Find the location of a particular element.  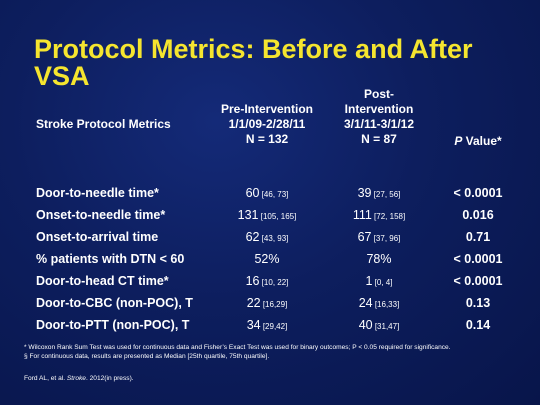

header-post-line: N = 87 is located at coordinates (379, 139).